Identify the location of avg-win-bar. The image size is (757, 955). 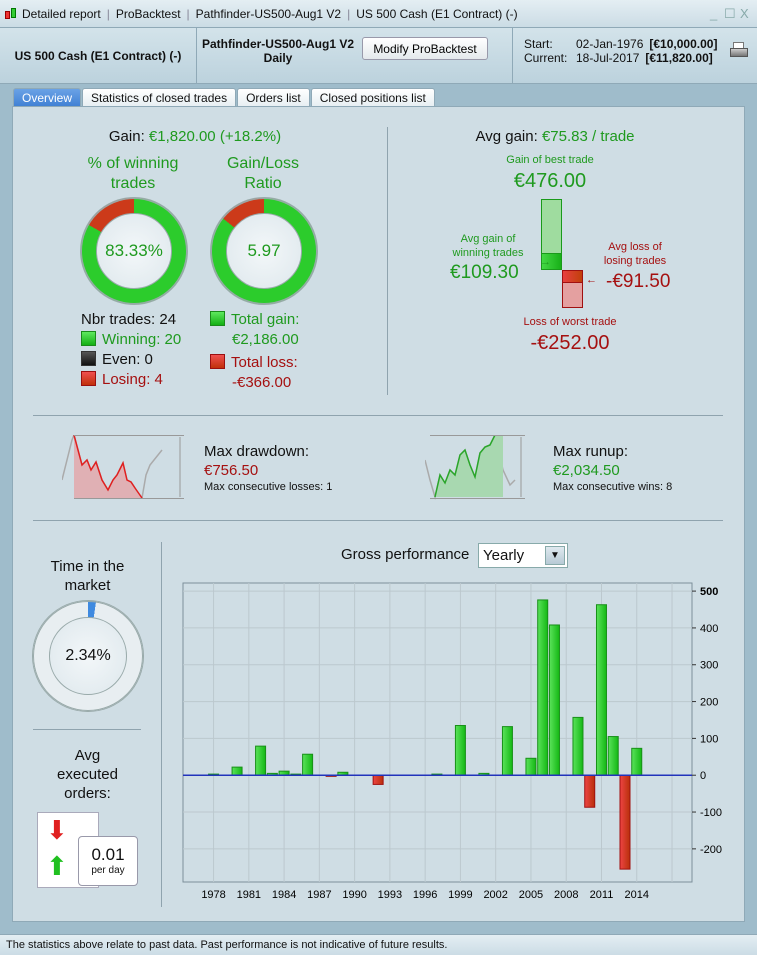
(551, 261).